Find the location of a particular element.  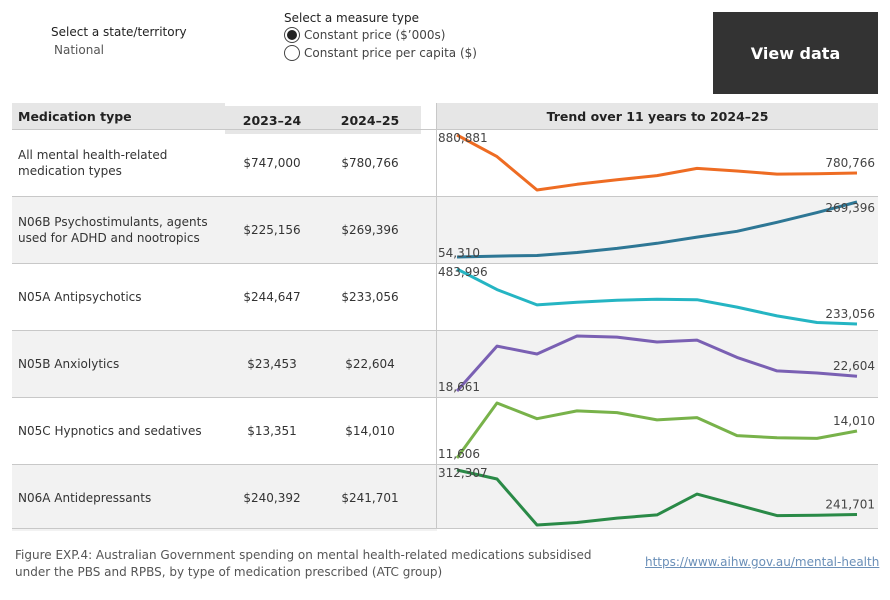

medication-name: N05C Hypnotics and sedatives is located at coordinates (110, 431).